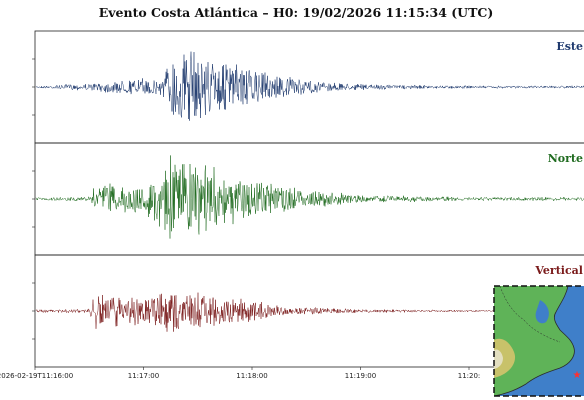 This screenshot has height=400, width=584. Describe the element at coordinates (469, 376) in the screenshot. I see `x-tick-label: 11:20:` at that location.